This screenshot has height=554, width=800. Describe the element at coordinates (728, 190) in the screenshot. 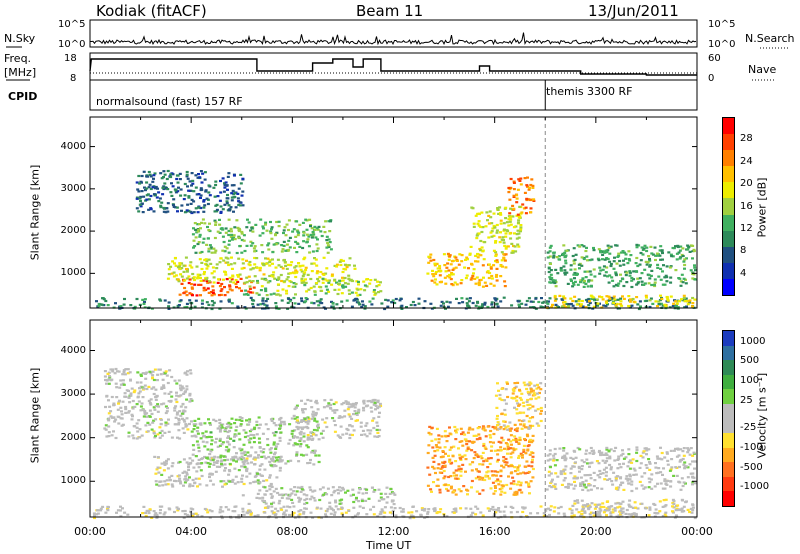

I see `colorbar-swatch` at that location.